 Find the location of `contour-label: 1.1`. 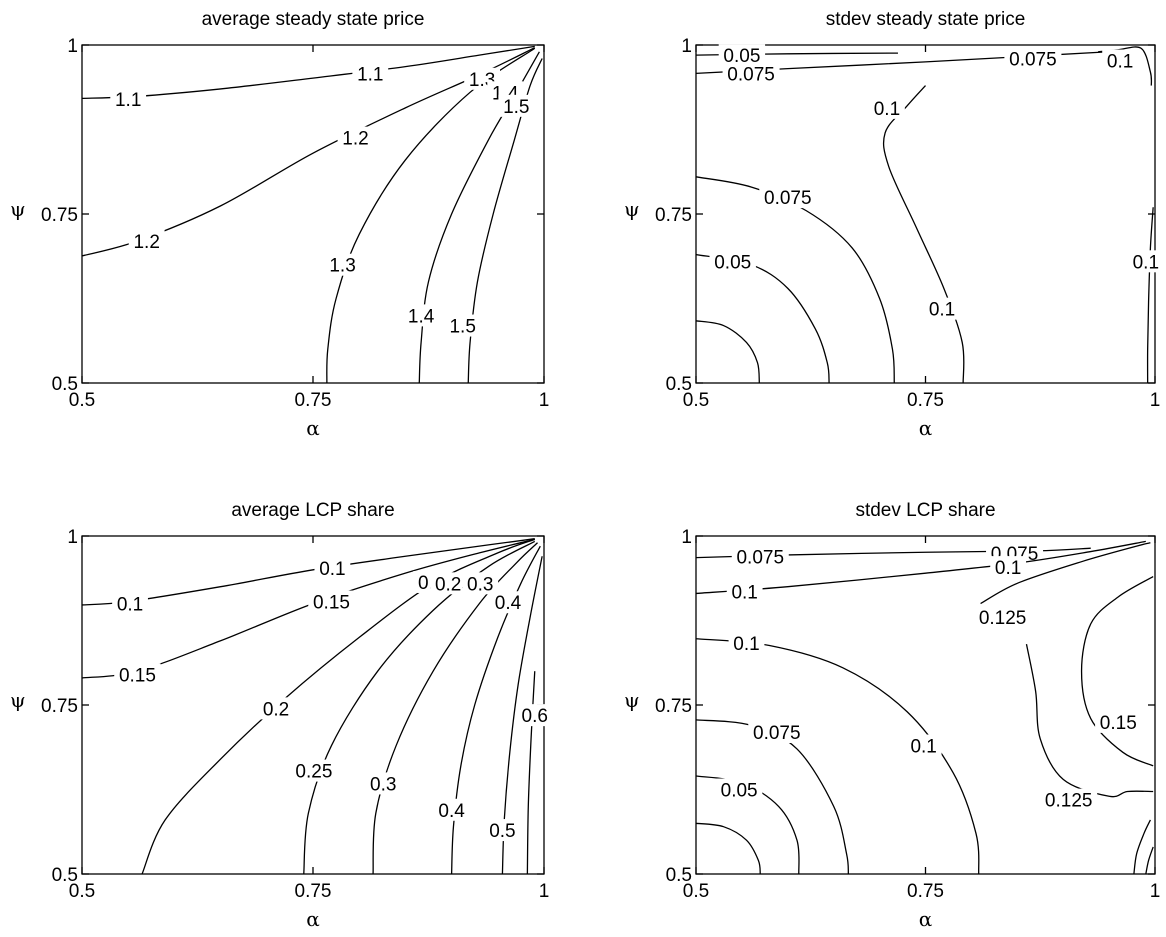

contour-label: 1.1 is located at coordinates (128, 100).